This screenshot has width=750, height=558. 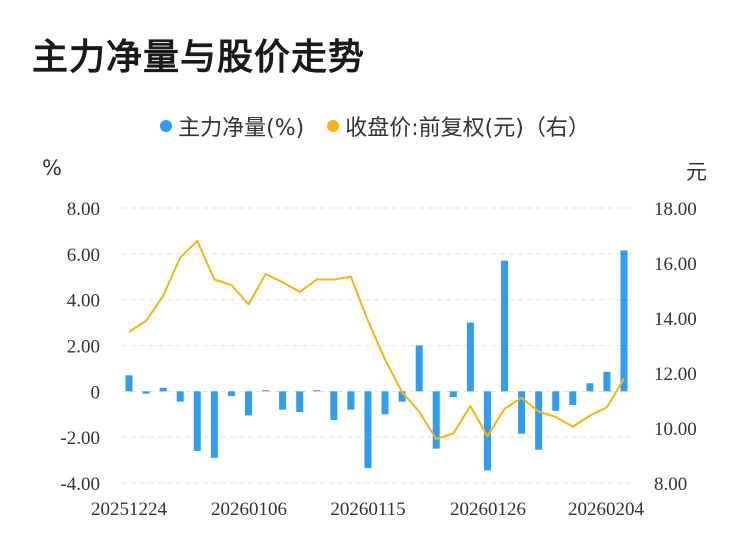 What do you see at coordinates (675, 209) in the screenshot?
I see `right-tick-label: 18.00` at bounding box center [675, 209].